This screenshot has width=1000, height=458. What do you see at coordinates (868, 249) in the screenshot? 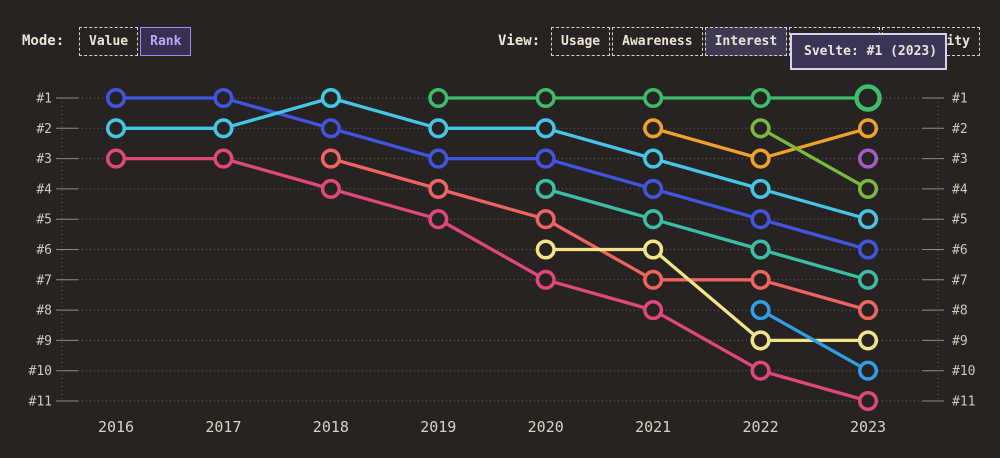
I see `data-point-royal-blue-2023` at bounding box center [868, 249].